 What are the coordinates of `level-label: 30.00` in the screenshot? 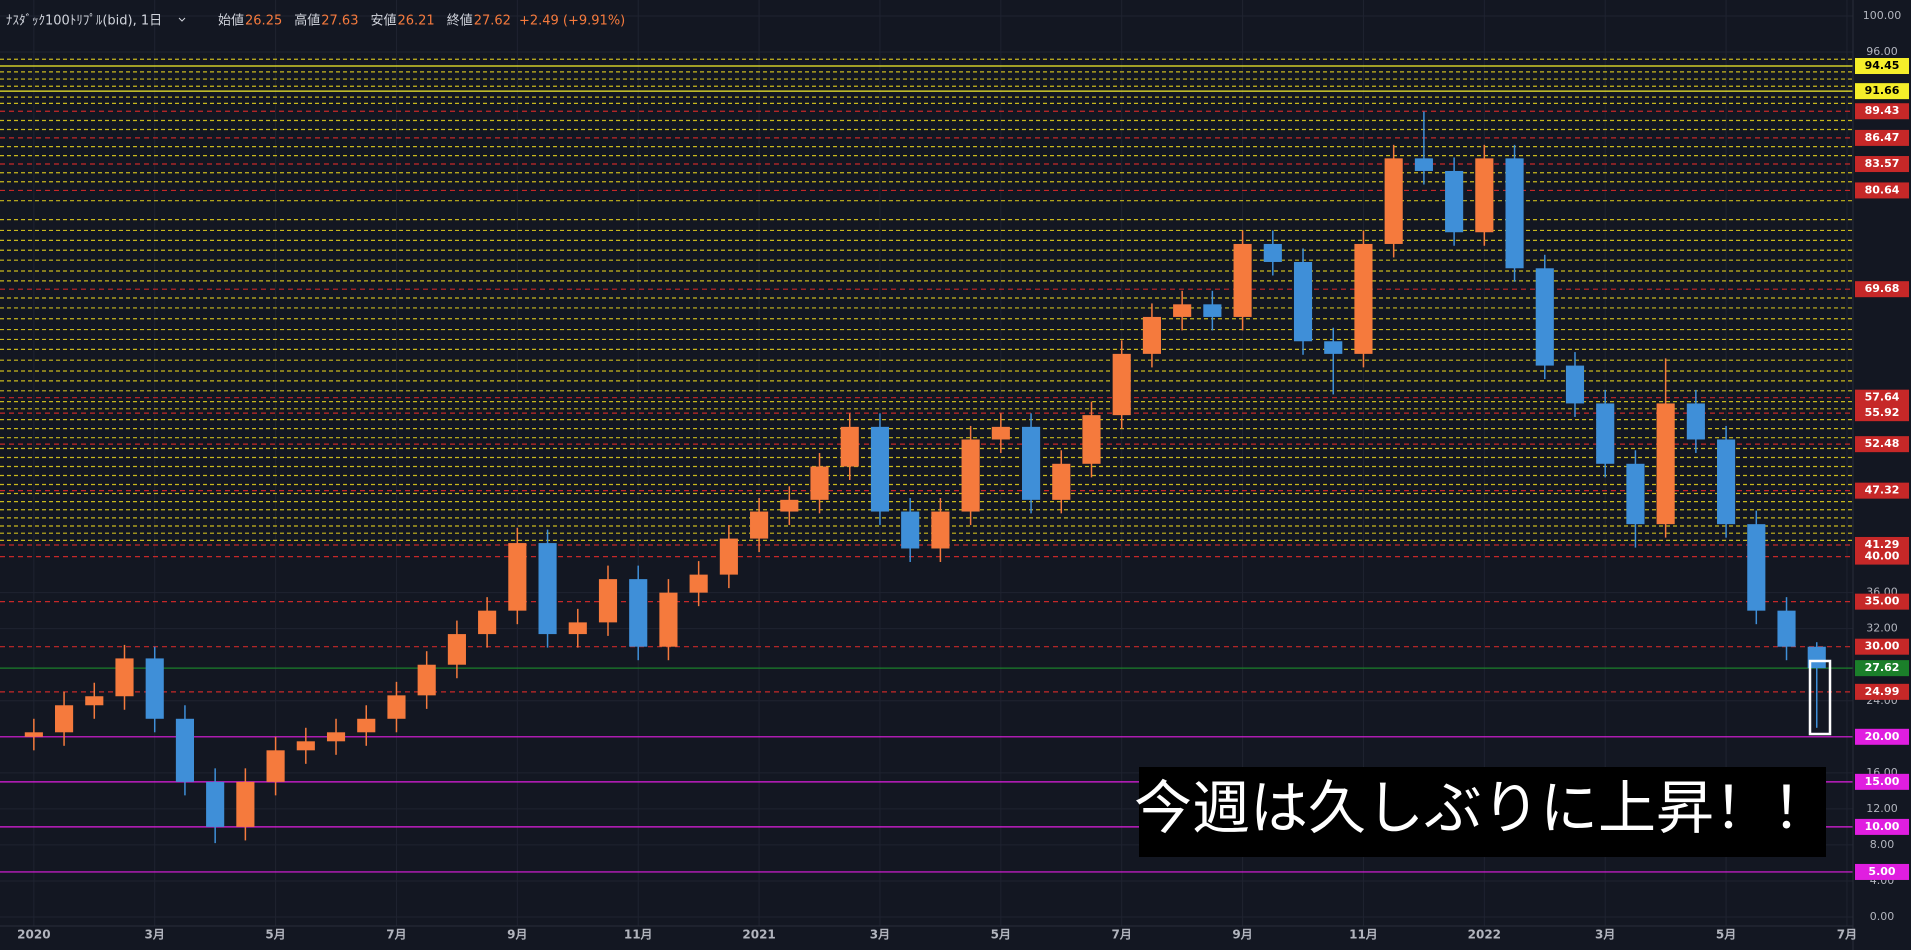 It's located at (1882, 646).